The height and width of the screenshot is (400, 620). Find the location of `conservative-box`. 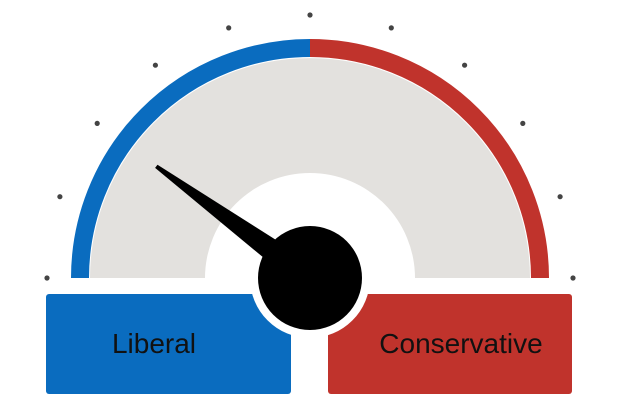

conservative-box is located at coordinates (450, 344).